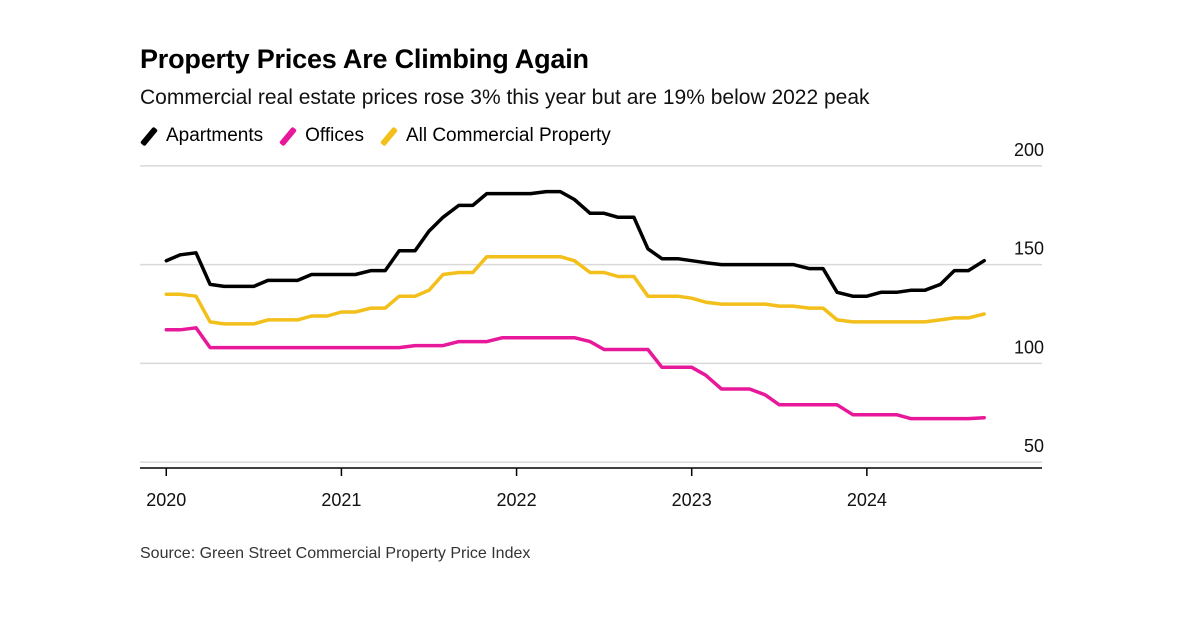 This screenshot has width=1200, height=622. I want to click on x-tick-label-2020: 2020, so click(166, 500).